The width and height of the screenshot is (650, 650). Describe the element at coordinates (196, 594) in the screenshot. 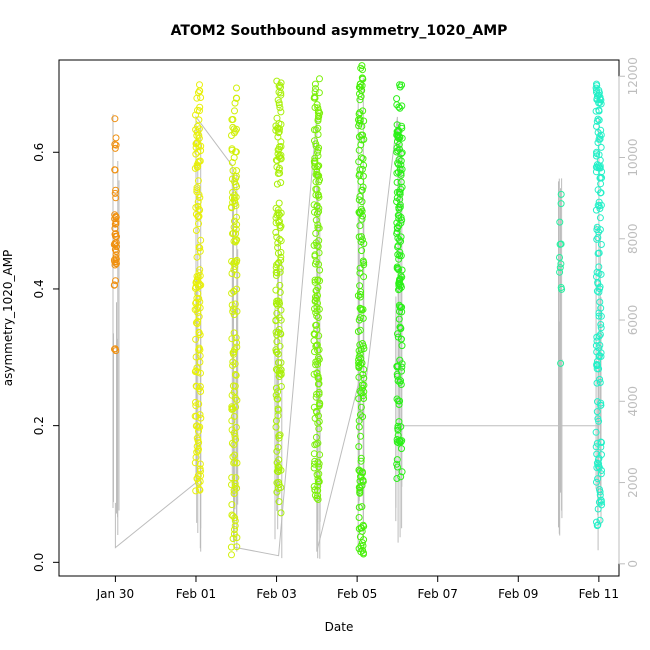

I see `x-tick-label: Feb 01` at that location.